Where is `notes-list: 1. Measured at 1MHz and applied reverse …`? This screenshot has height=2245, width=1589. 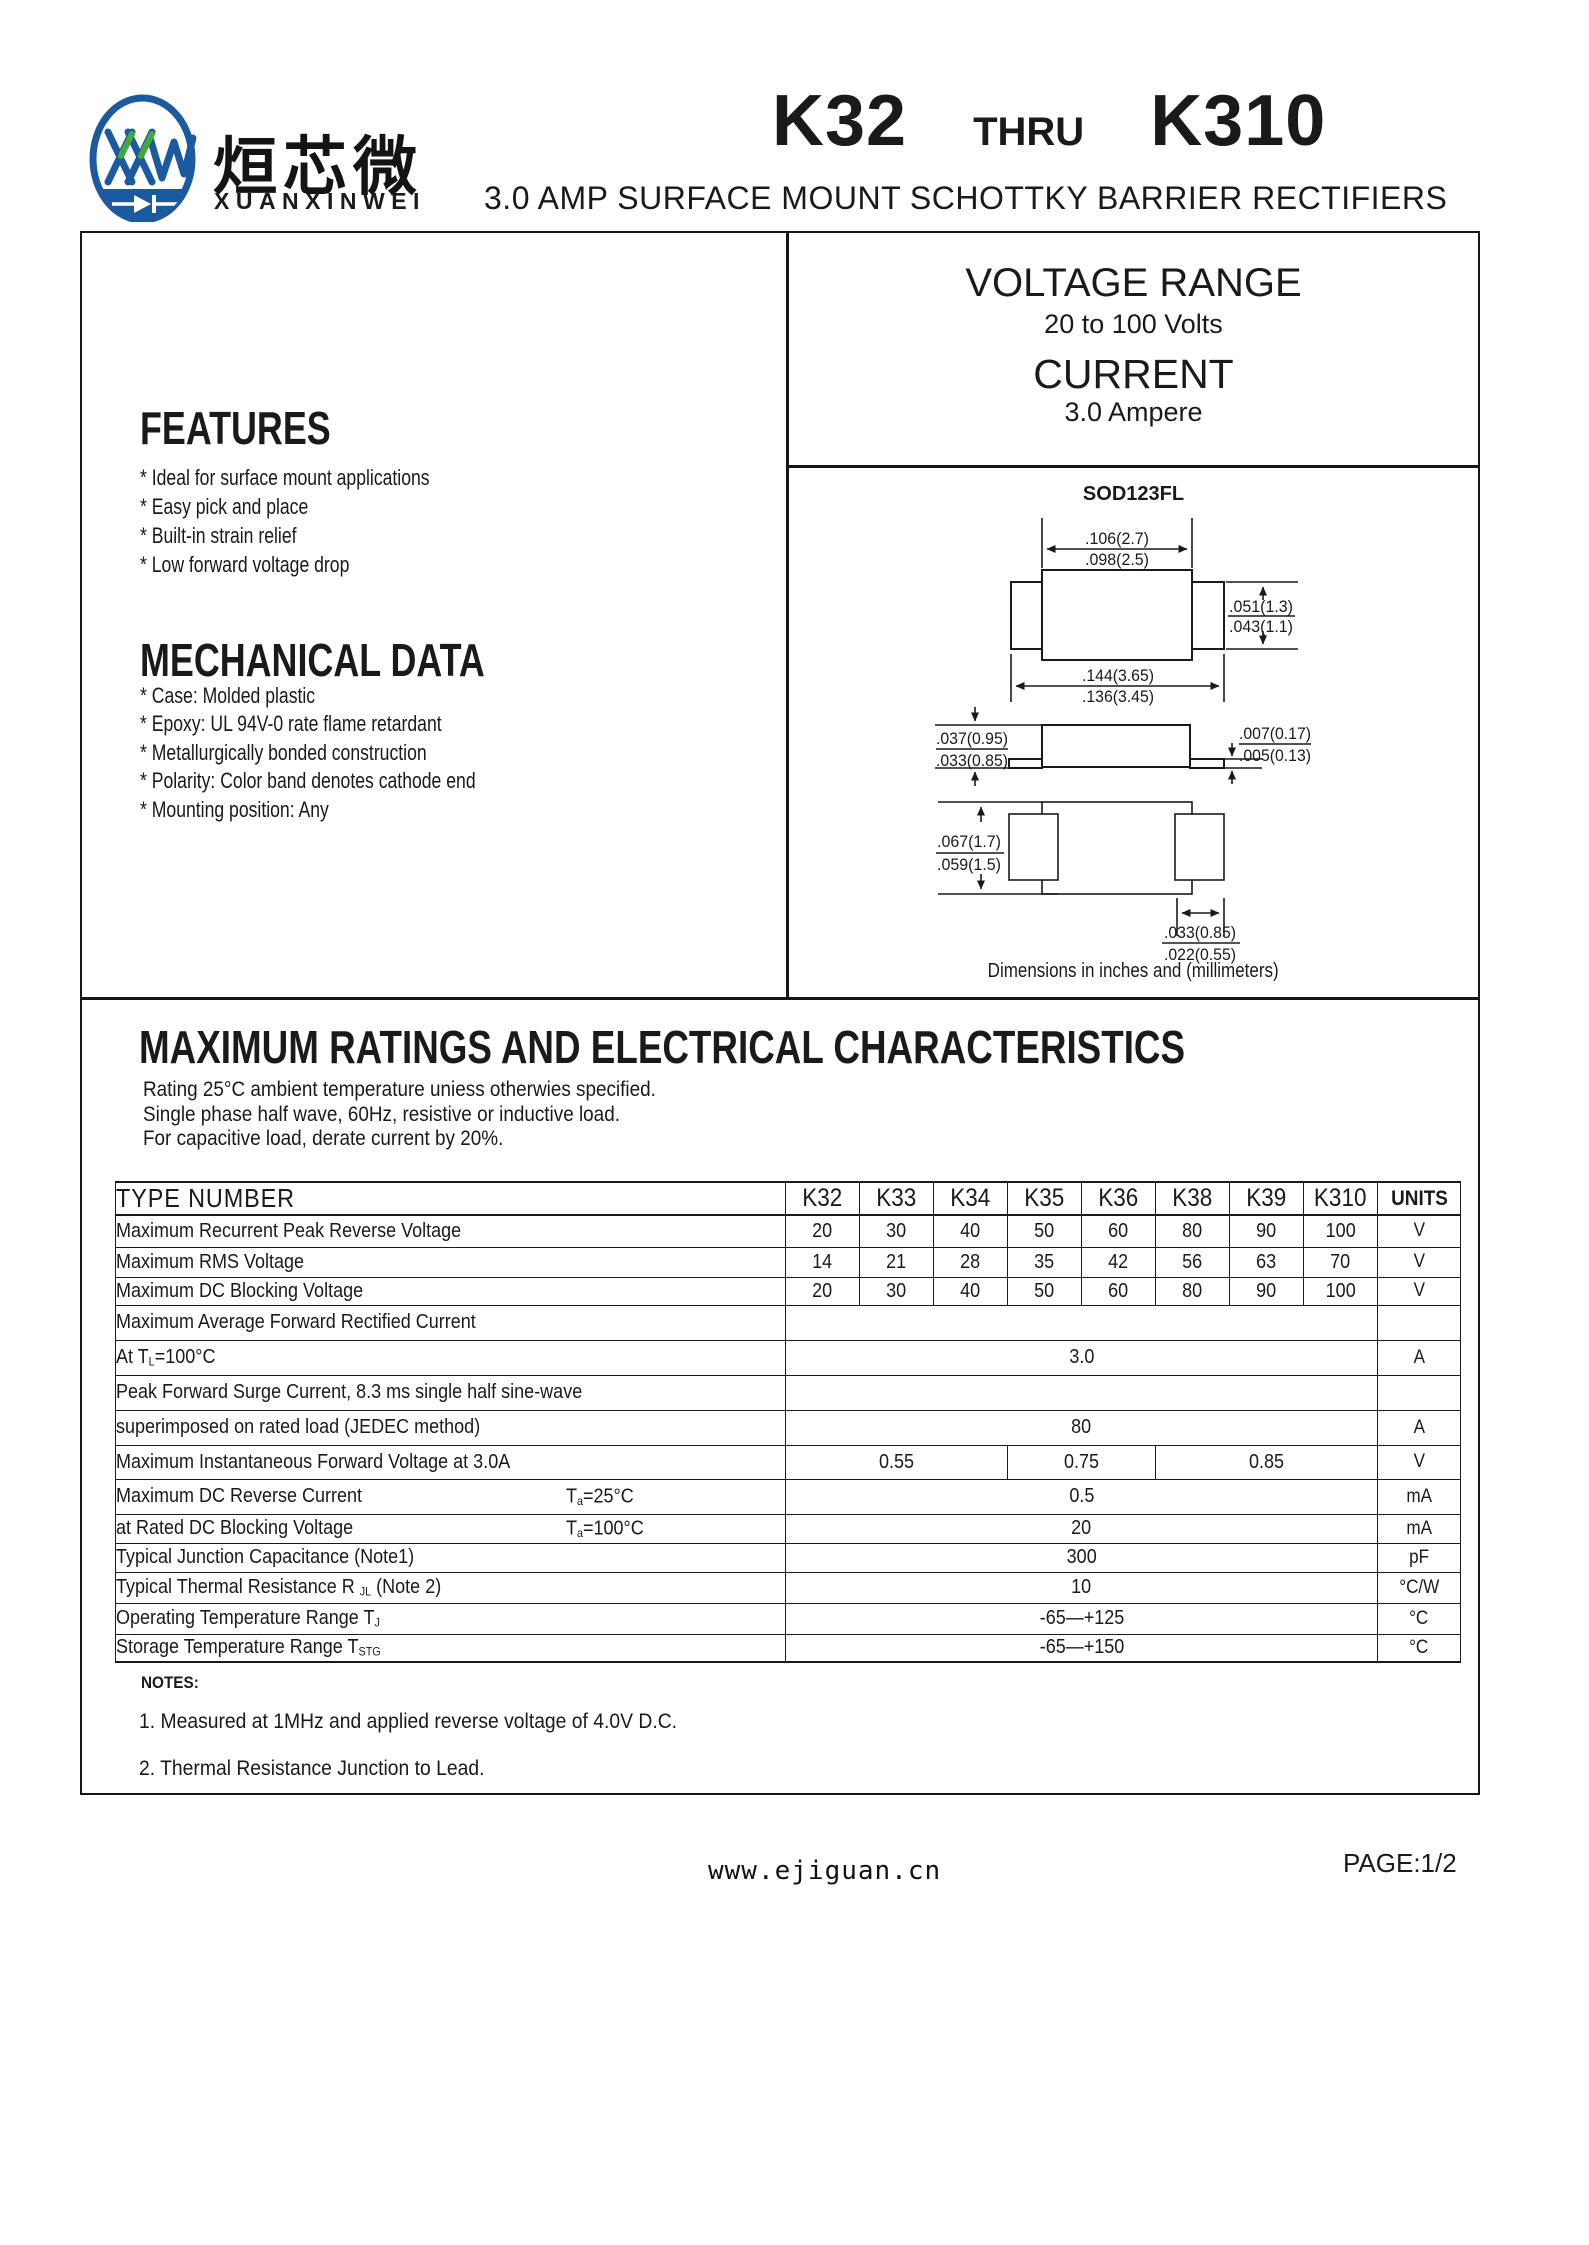
notes-list: 1. Measured at 1MHz and applied reverse … is located at coordinates (431, 1757).